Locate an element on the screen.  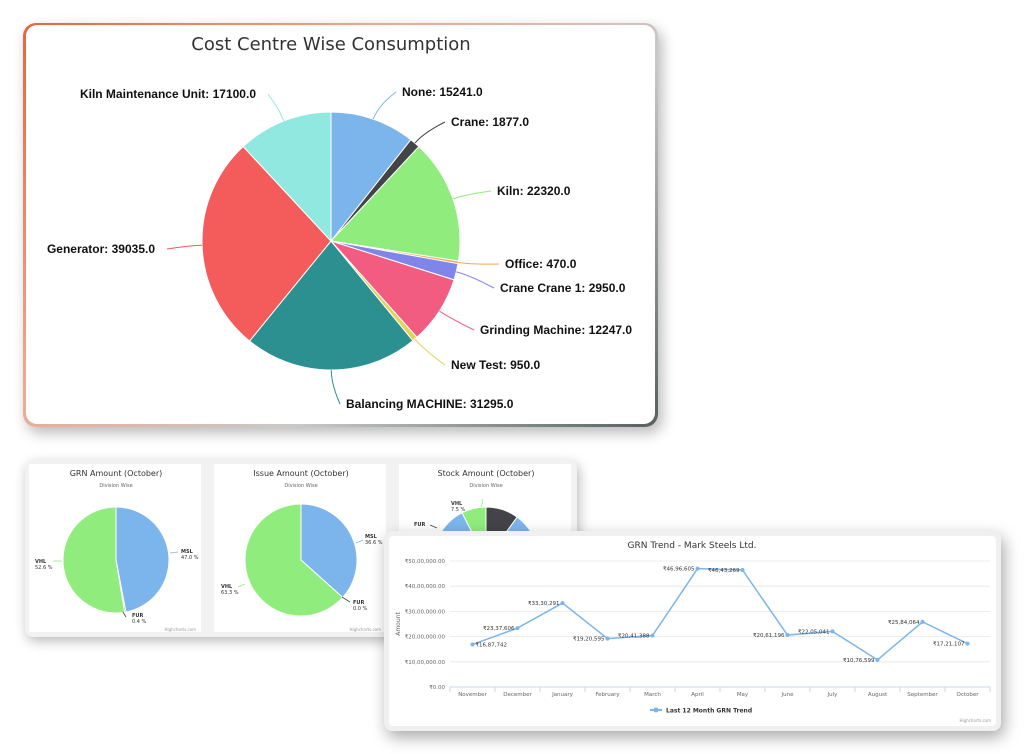
grn-fur-label-name: FUR is located at coordinates (137, 616).